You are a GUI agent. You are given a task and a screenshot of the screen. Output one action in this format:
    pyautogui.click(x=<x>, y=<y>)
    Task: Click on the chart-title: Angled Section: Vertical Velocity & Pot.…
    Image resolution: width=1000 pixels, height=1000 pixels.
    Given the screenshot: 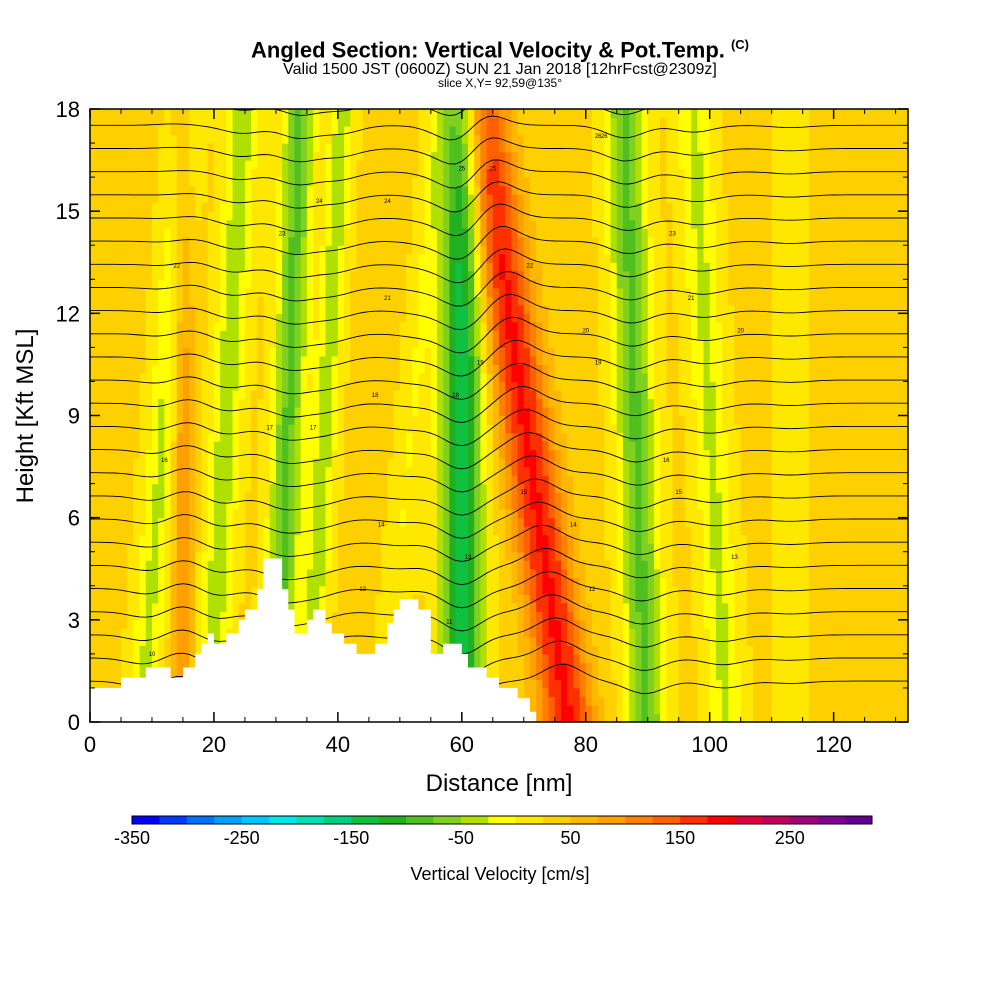 What is the action you would take?
    pyautogui.click(x=500, y=50)
    